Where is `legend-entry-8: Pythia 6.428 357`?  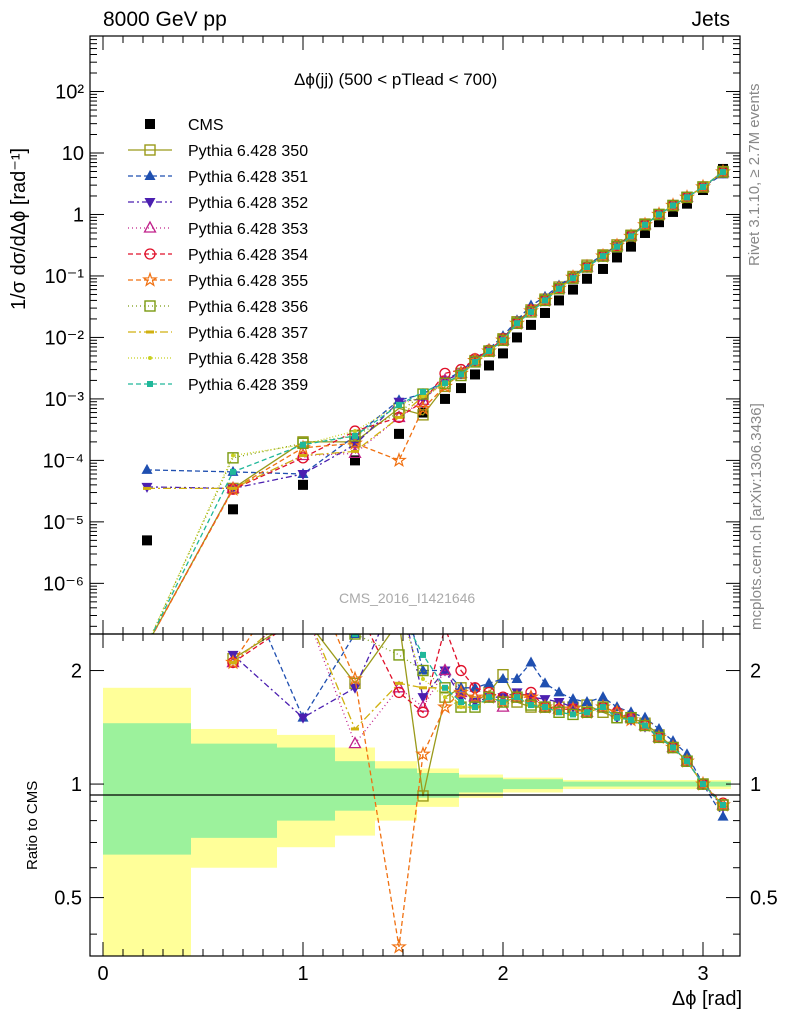
legend-entry-8: Pythia 6.428 357 is located at coordinates (218, 333).